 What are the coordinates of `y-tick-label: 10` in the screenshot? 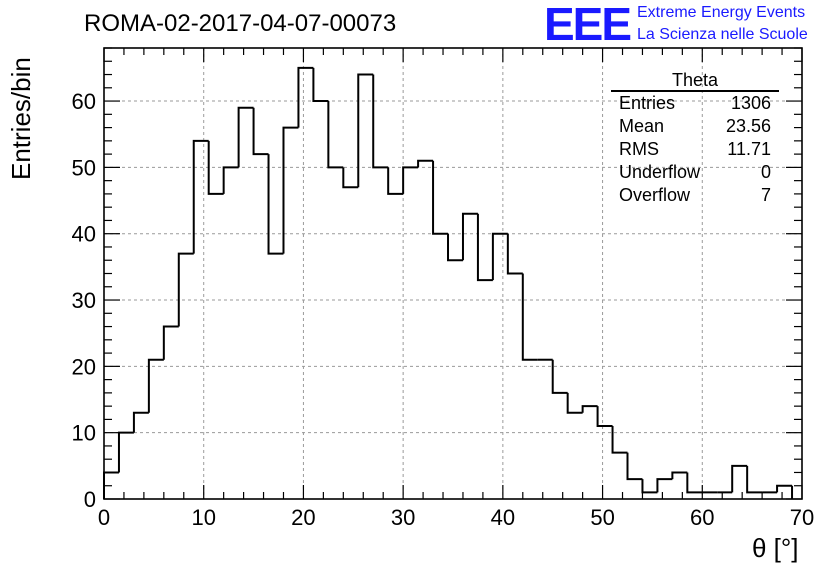 It's located at (84, 433).